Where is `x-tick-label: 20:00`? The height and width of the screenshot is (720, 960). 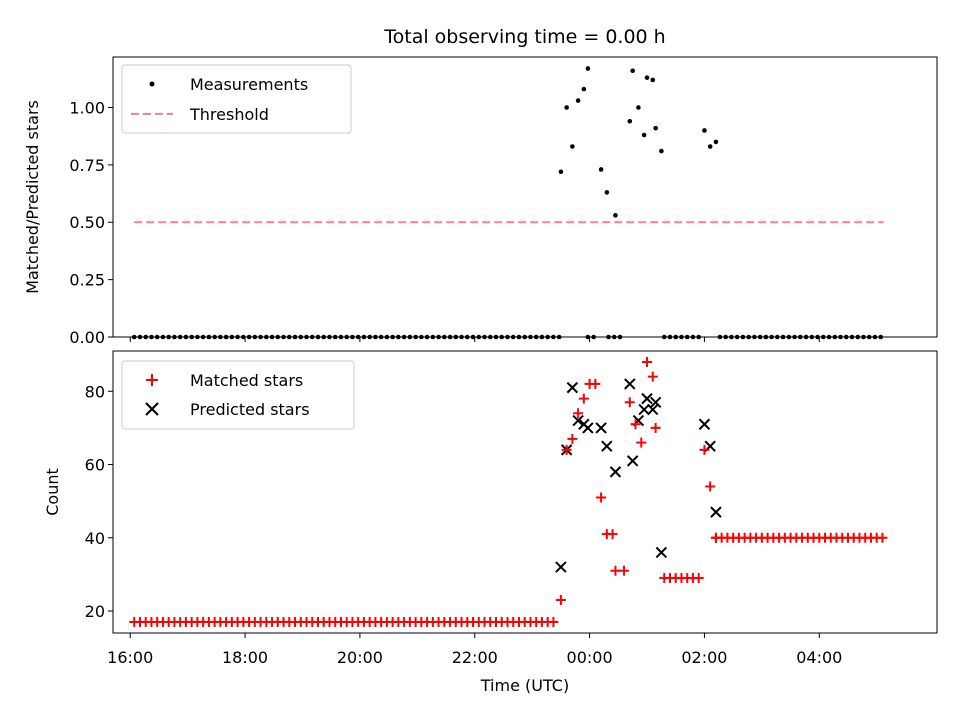
x-tick-label: 20:00 is located at coordinates (360, 657).